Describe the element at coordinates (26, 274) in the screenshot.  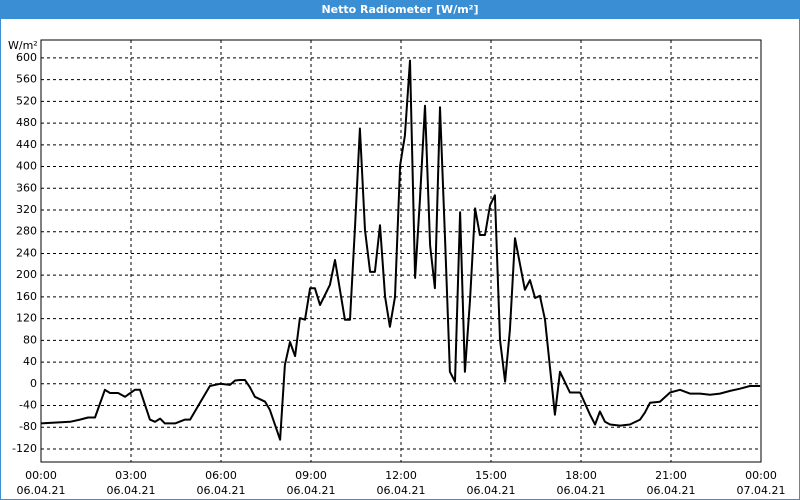
I see `y-tick-label: 200` at that location.